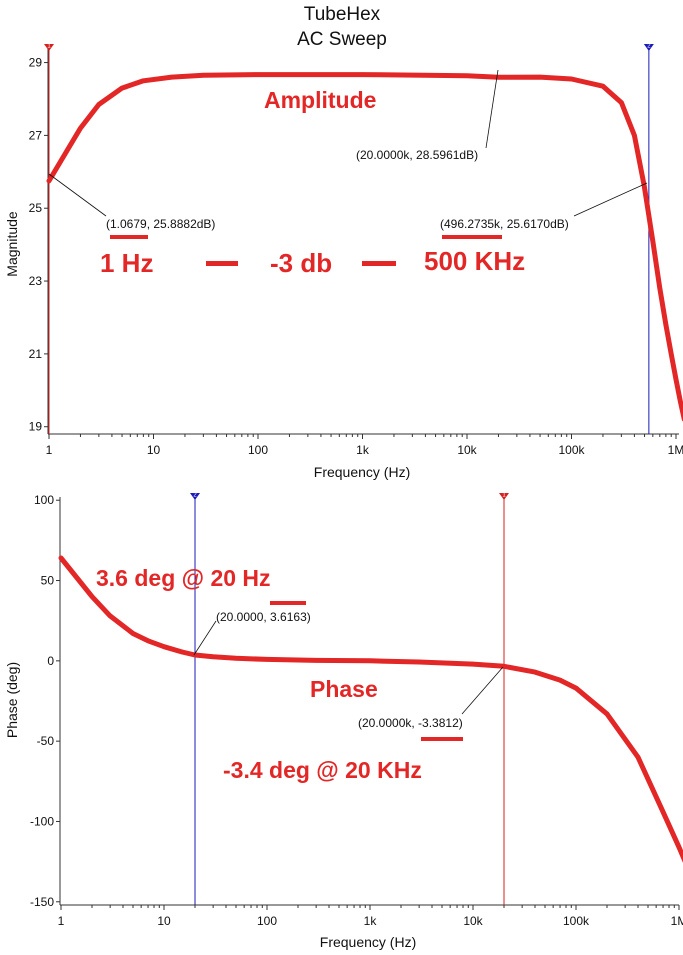 The width and height of the screenshot is (683, 955). I want to click on y-tick-label: 19, so click(36, 427).